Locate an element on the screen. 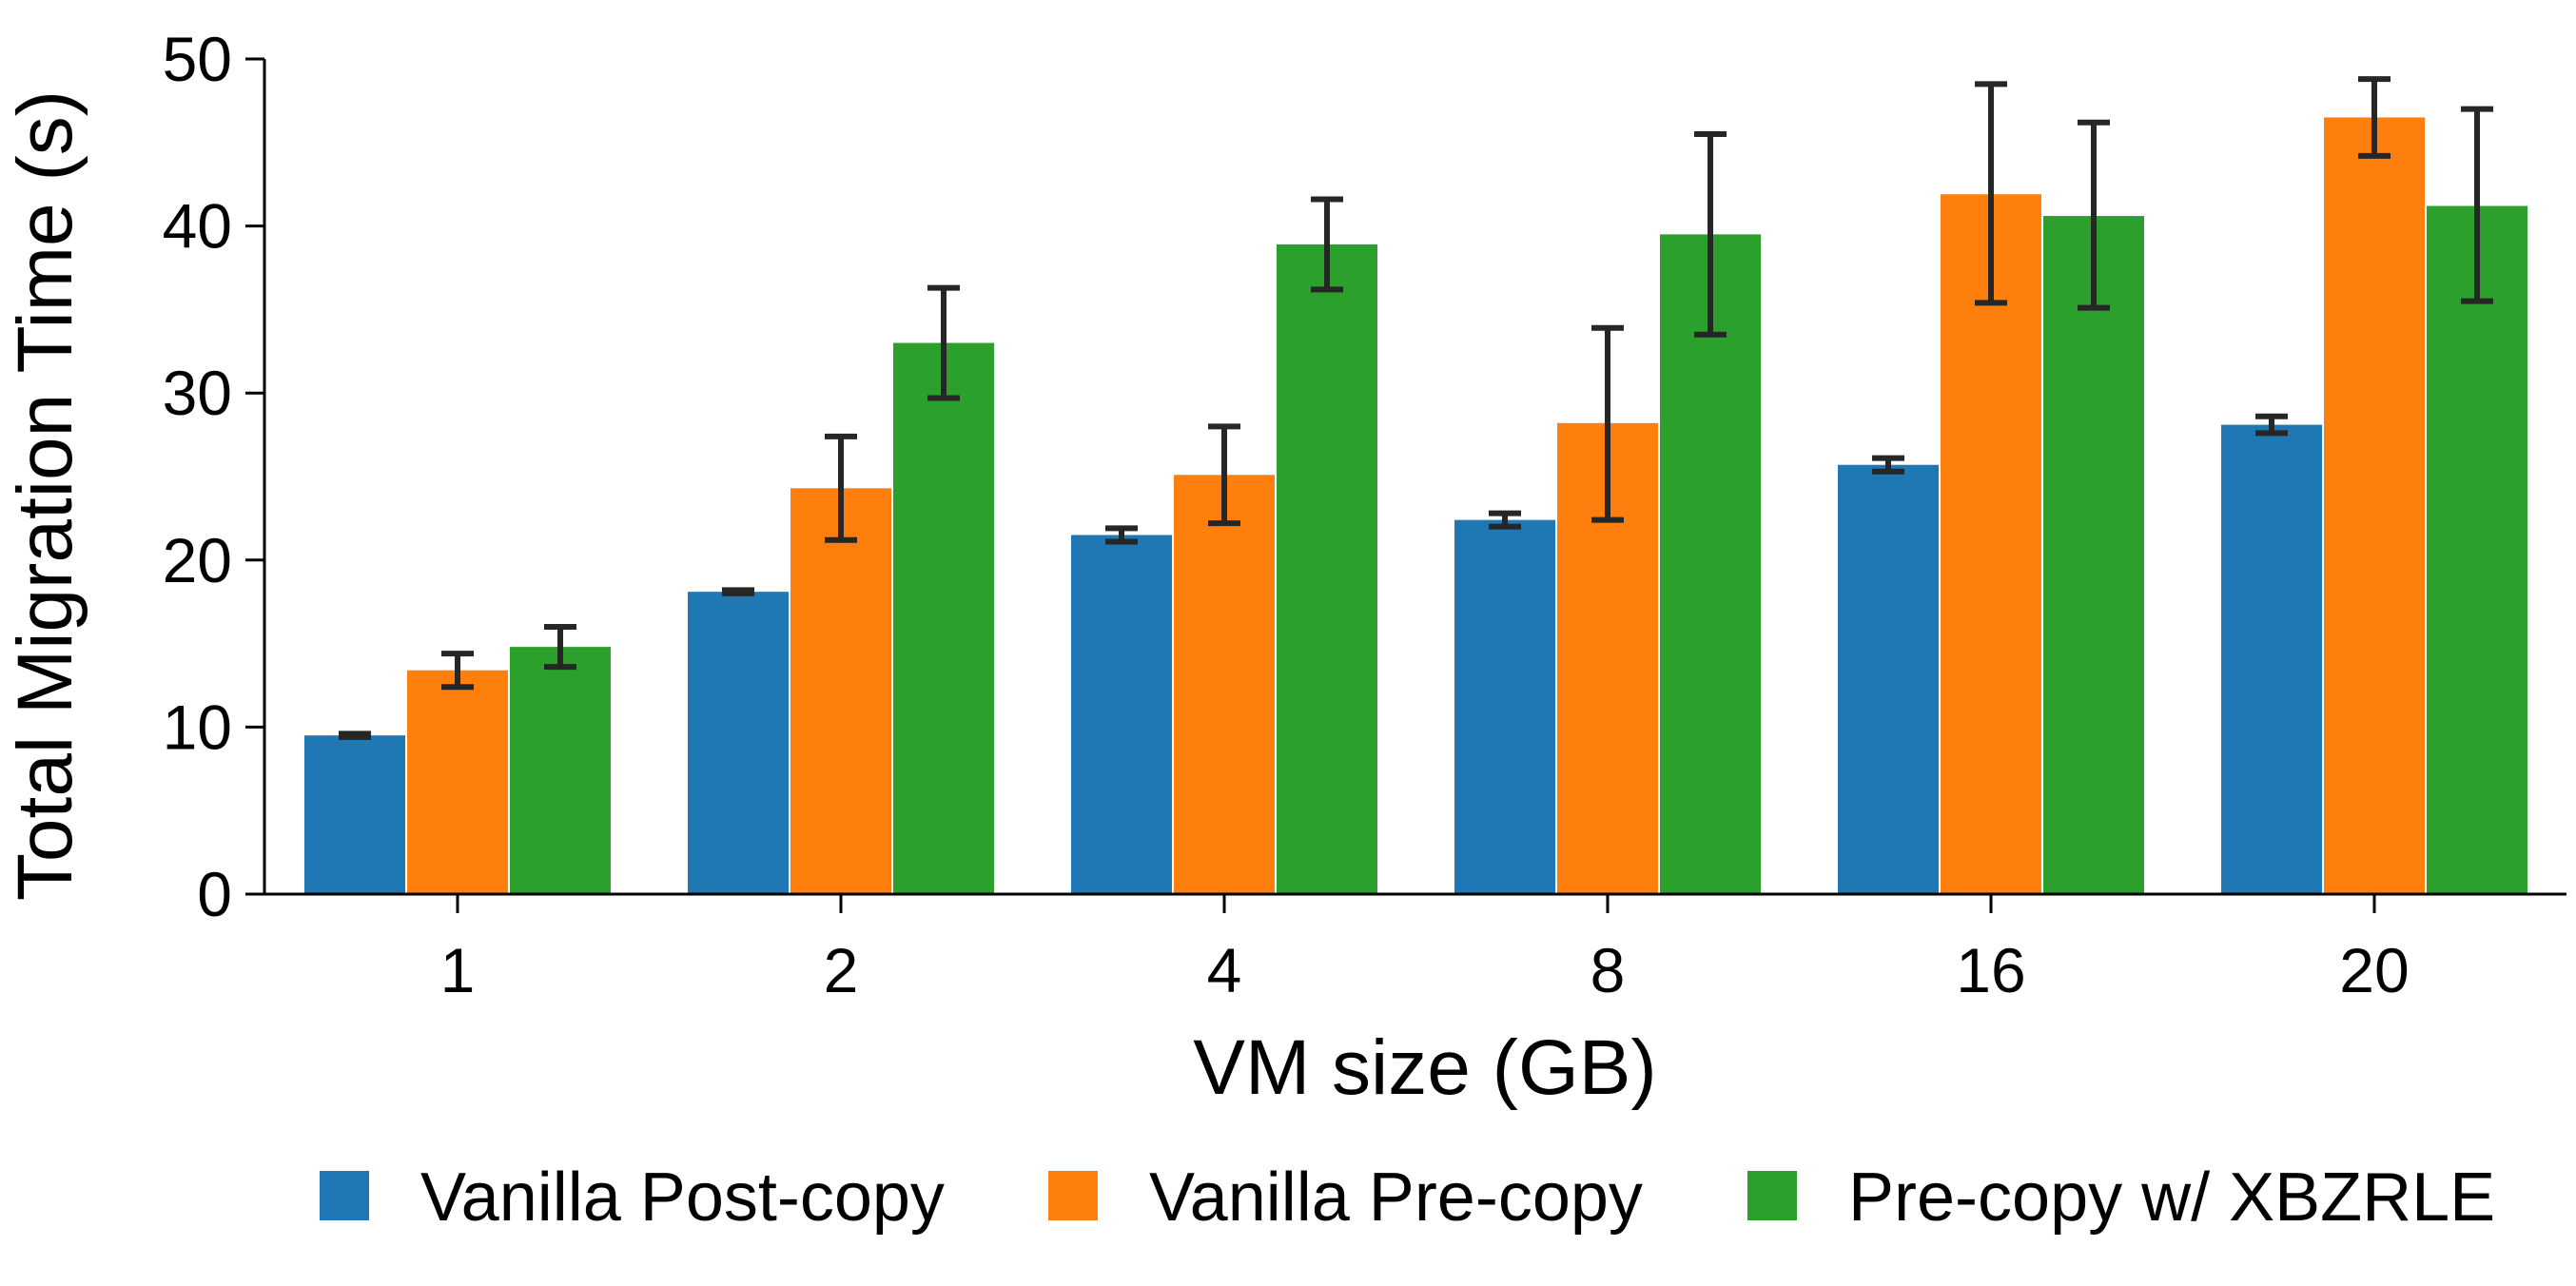 This screenshot has width=2576, height=1286. x-axis-label: VM size (GB) is located at coordinates (1425, 1067).